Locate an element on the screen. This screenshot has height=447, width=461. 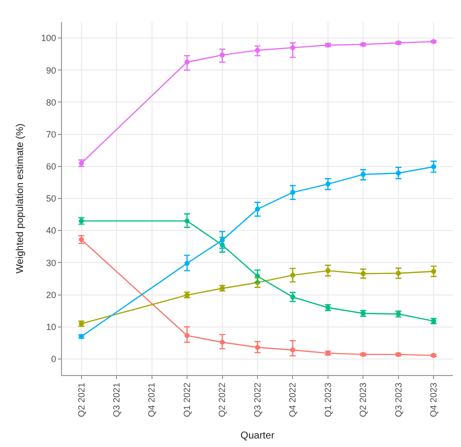
x-tick-label: Q1 2023 is located at coordinates (327, 400).